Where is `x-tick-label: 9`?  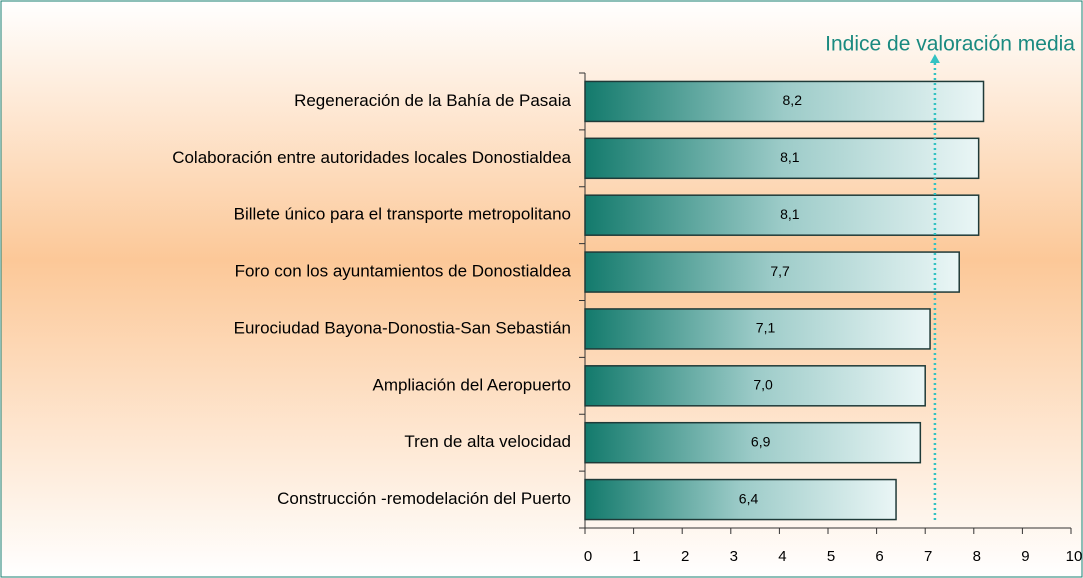 x-tick-label: 9 is located at coordinates (1025, 556).